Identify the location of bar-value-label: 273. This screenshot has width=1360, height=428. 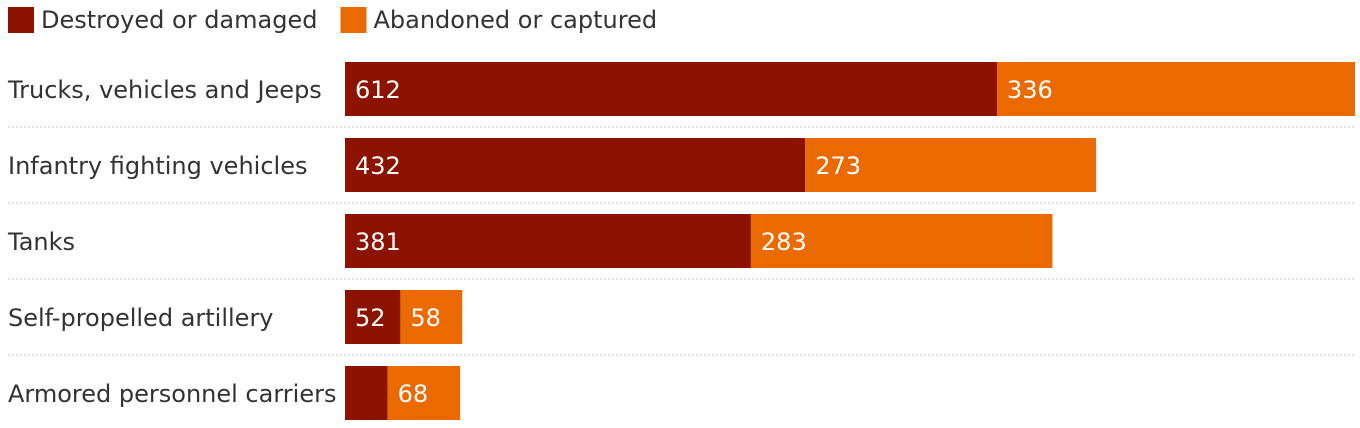
(838, 166).